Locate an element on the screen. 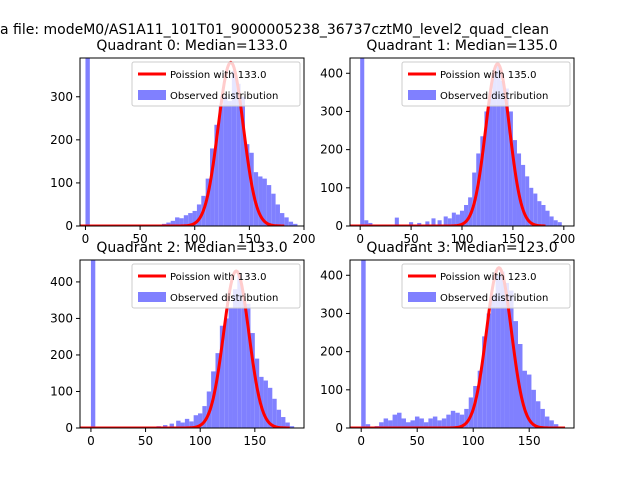 The width and height of the screenshot is (640, 480). y-tick-label: 400 is located at coordinates (61, 282).